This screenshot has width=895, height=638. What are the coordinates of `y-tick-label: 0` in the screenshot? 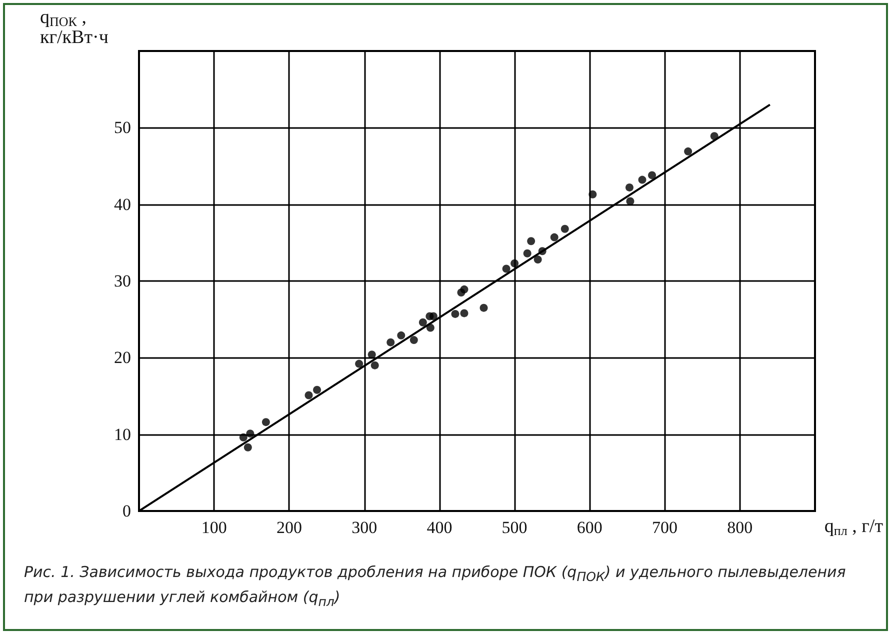 It's located at (126, 511).